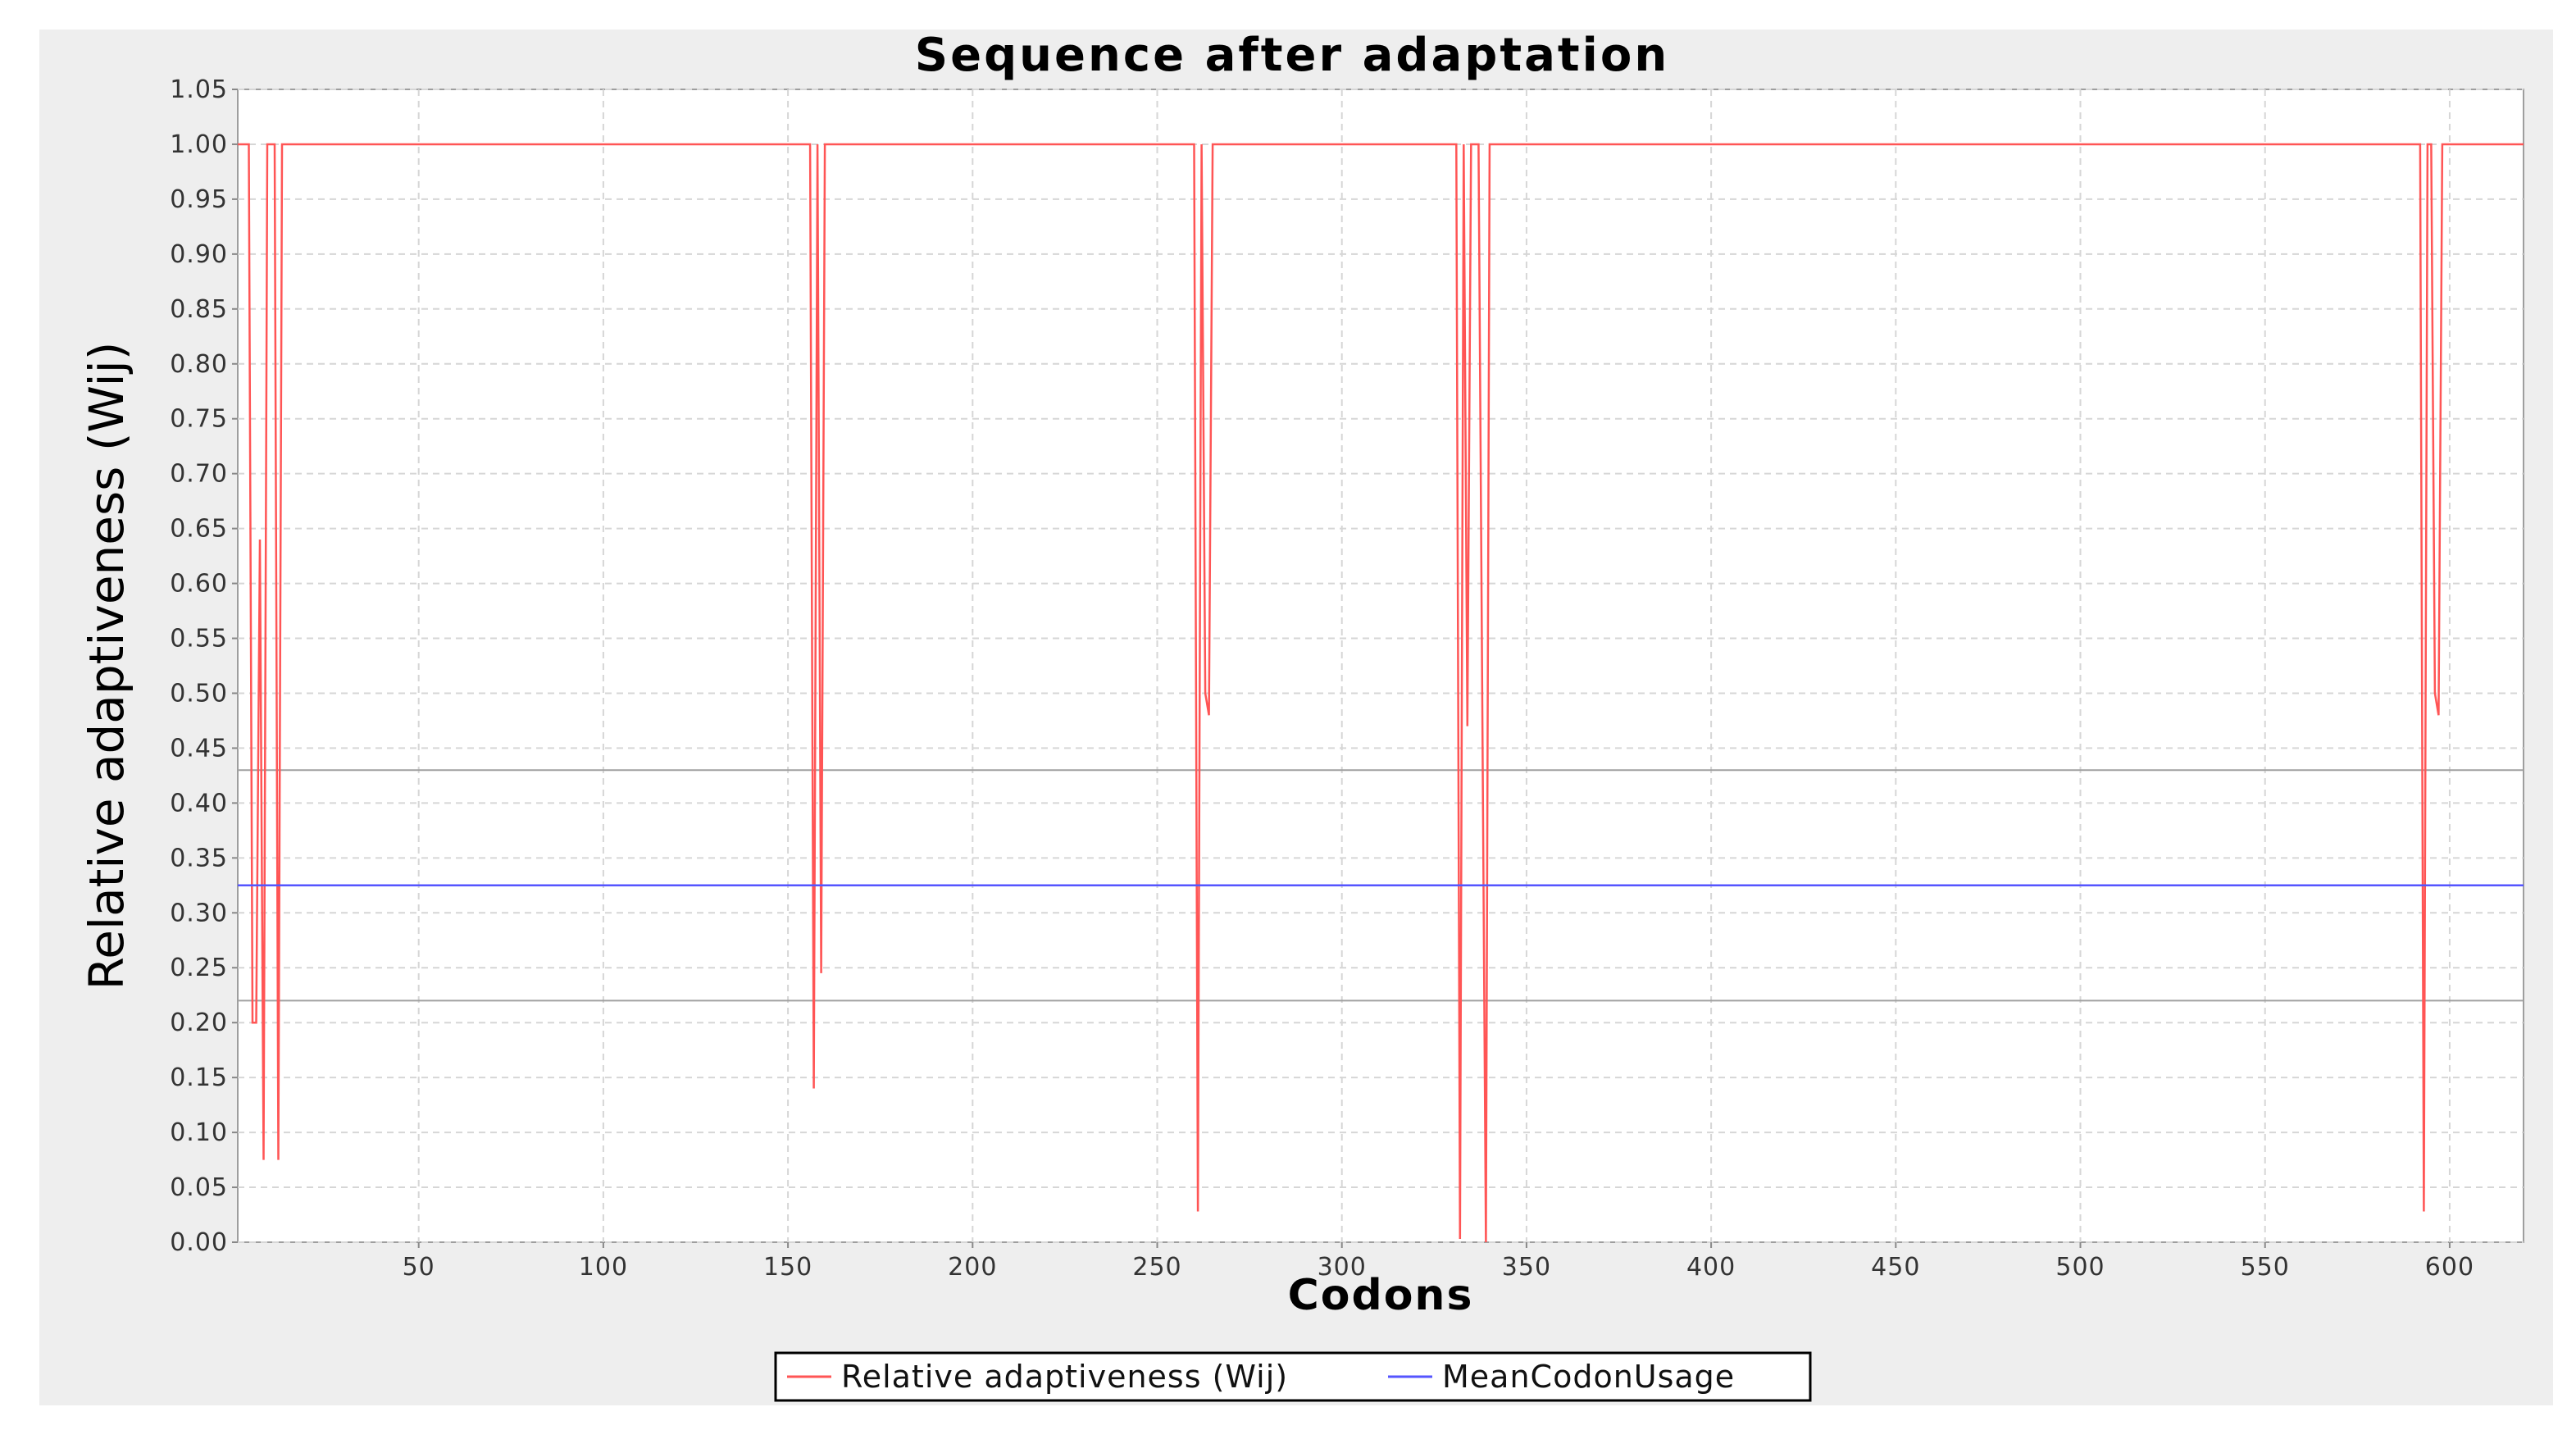 The width and height of the screenshot is (2576, 1439). I want to click on y-tick-label: 0.60, so click(199, 584).